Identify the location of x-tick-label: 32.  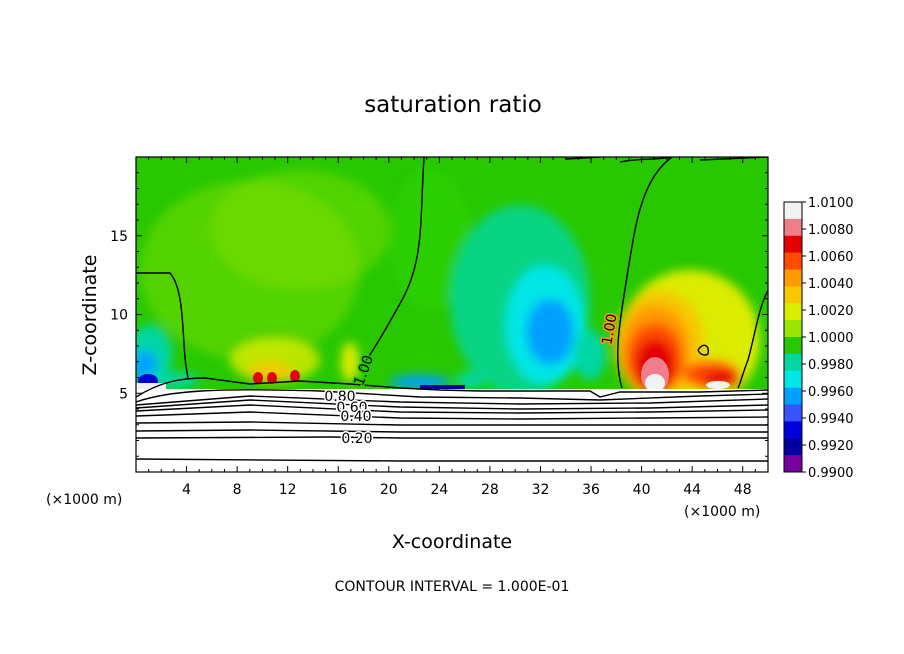
(541, 490).